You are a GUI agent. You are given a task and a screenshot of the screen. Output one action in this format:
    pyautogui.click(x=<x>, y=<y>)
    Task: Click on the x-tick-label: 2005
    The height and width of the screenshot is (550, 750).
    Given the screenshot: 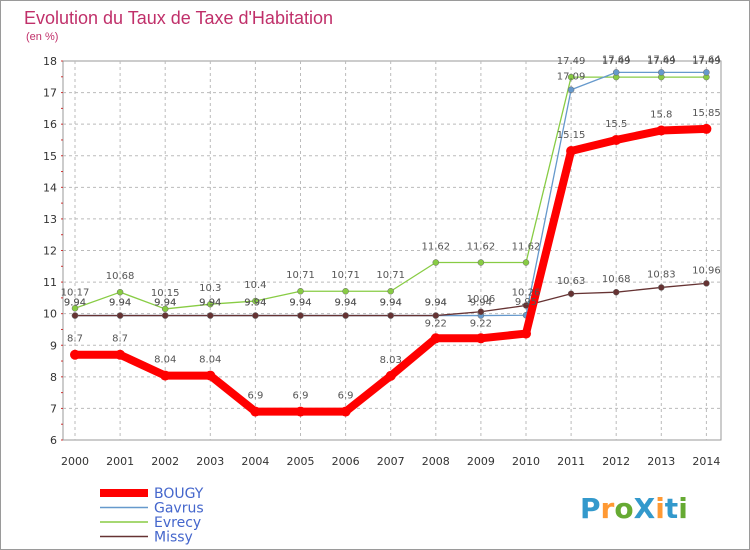 What is the action you would take?
    pyautogui.click(x=301, y=461)
    